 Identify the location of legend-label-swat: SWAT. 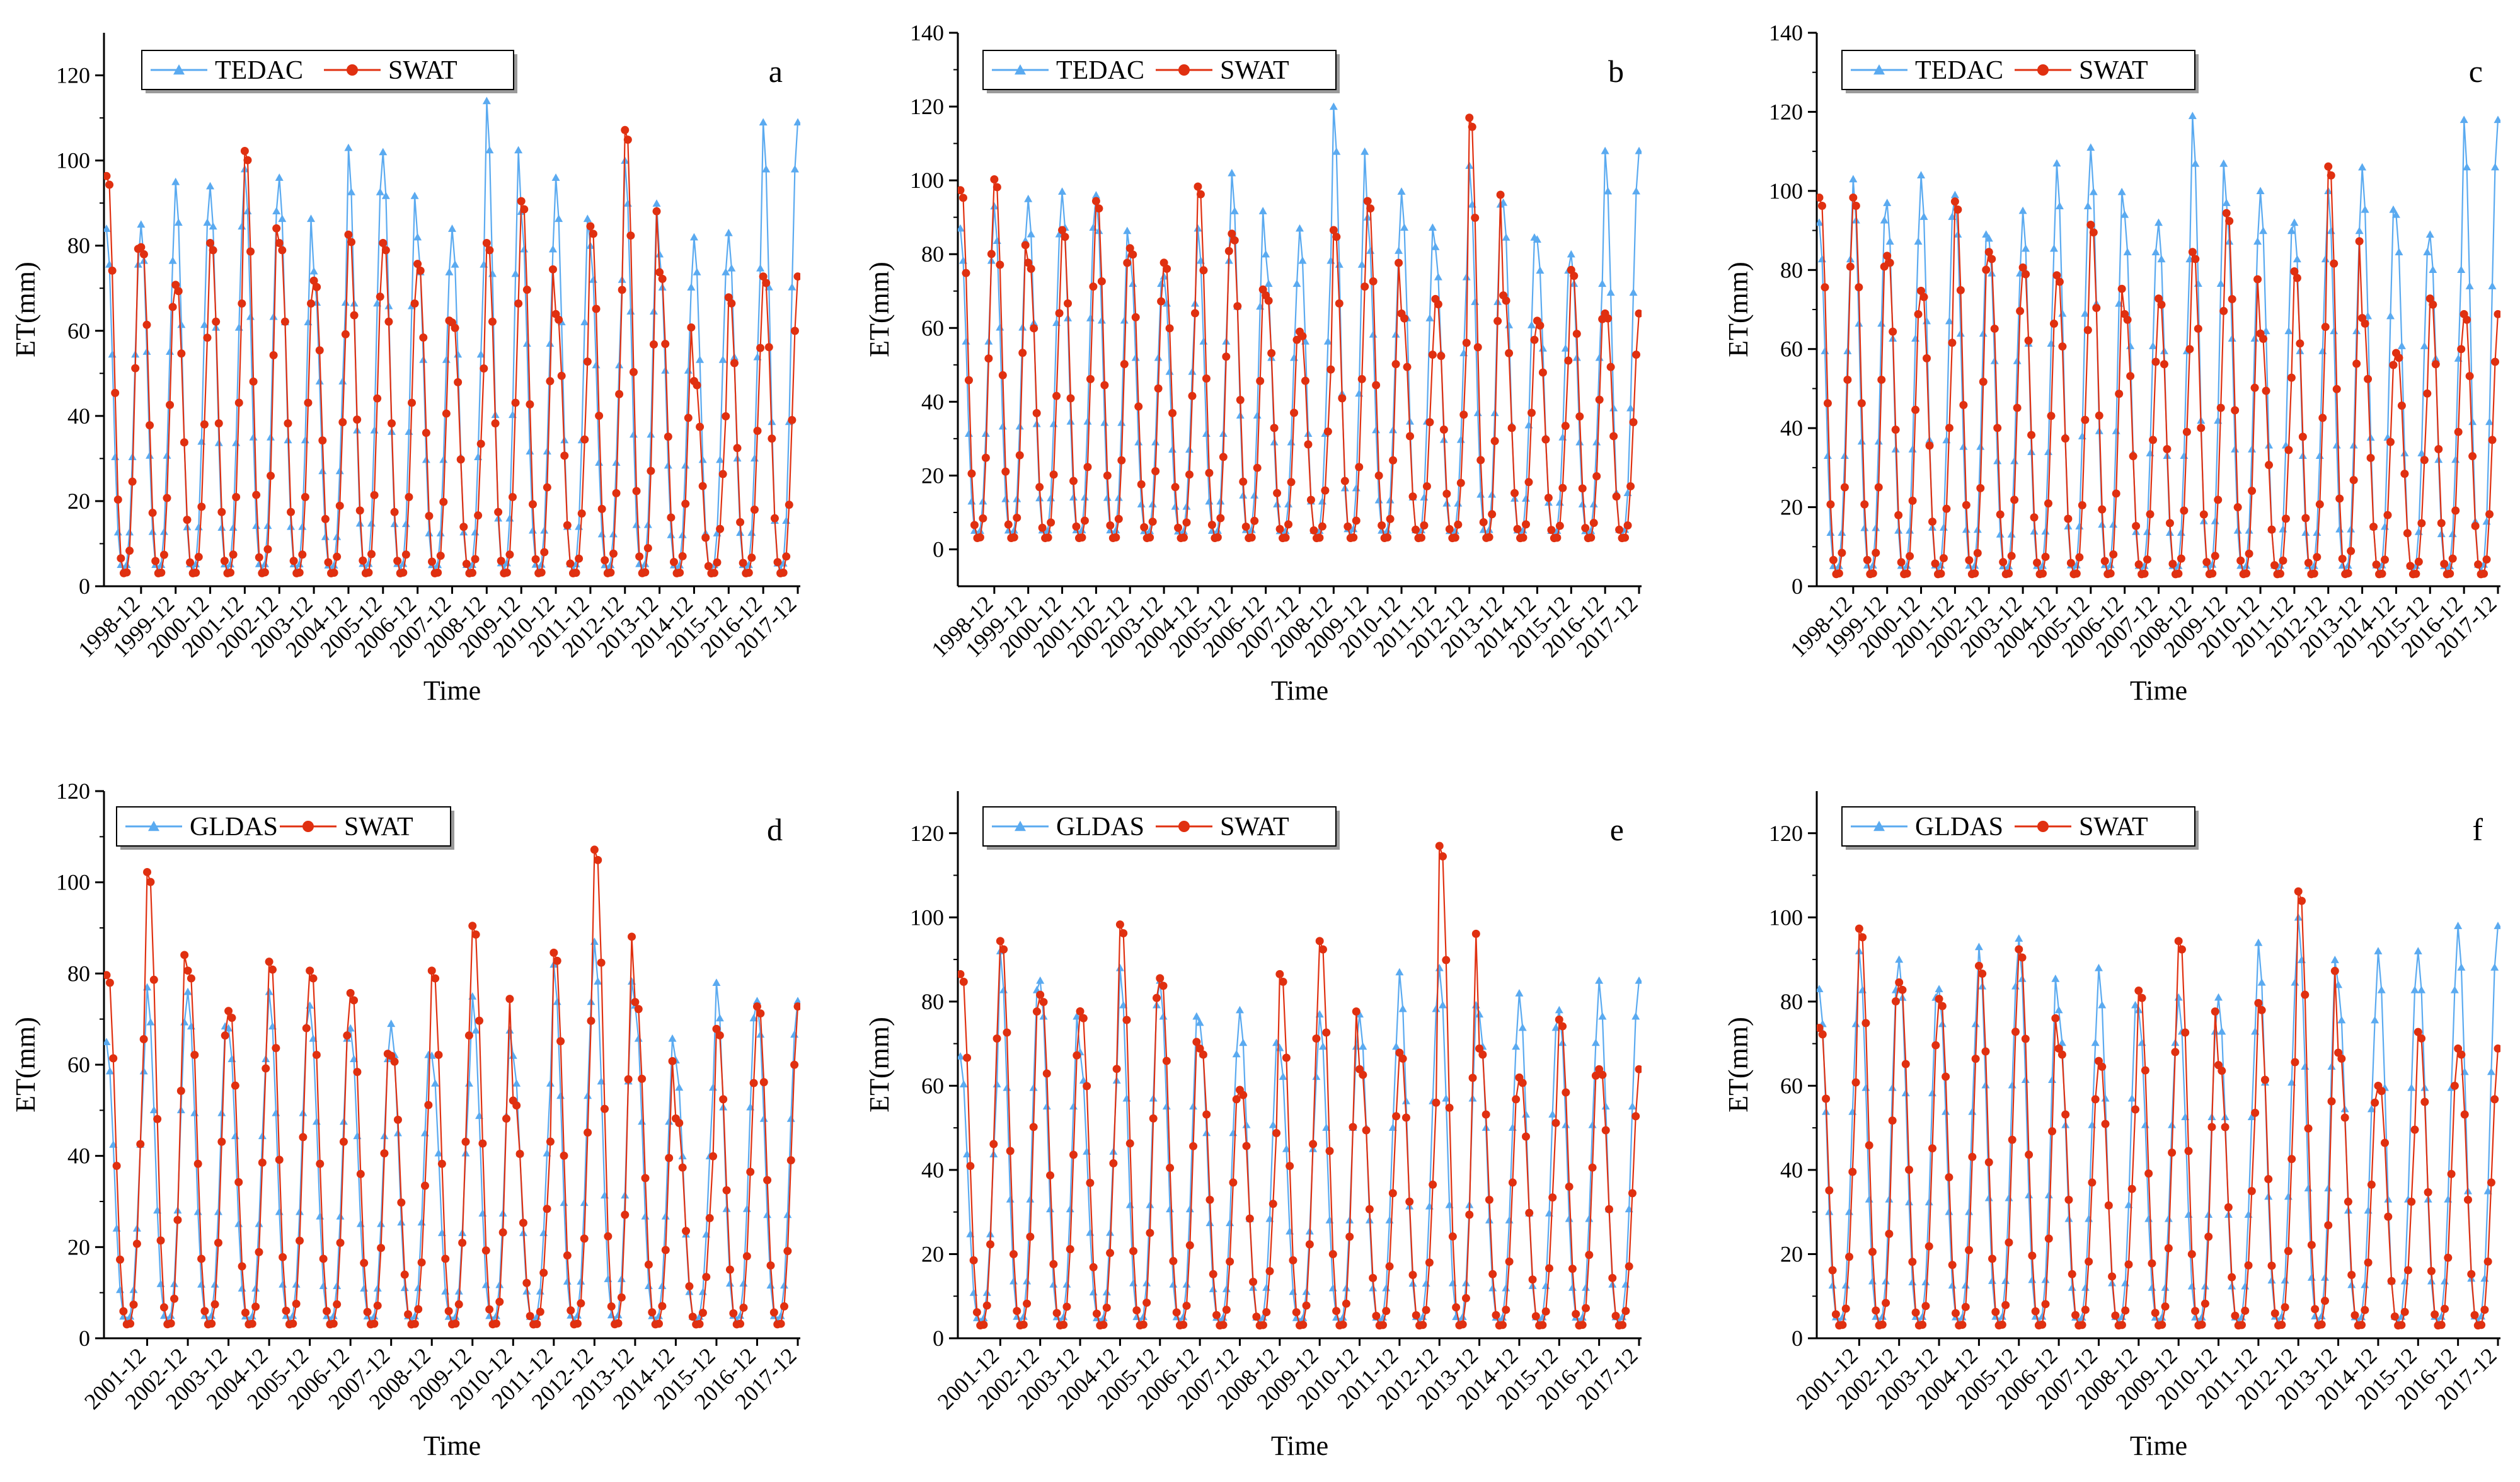
(2113, 70).